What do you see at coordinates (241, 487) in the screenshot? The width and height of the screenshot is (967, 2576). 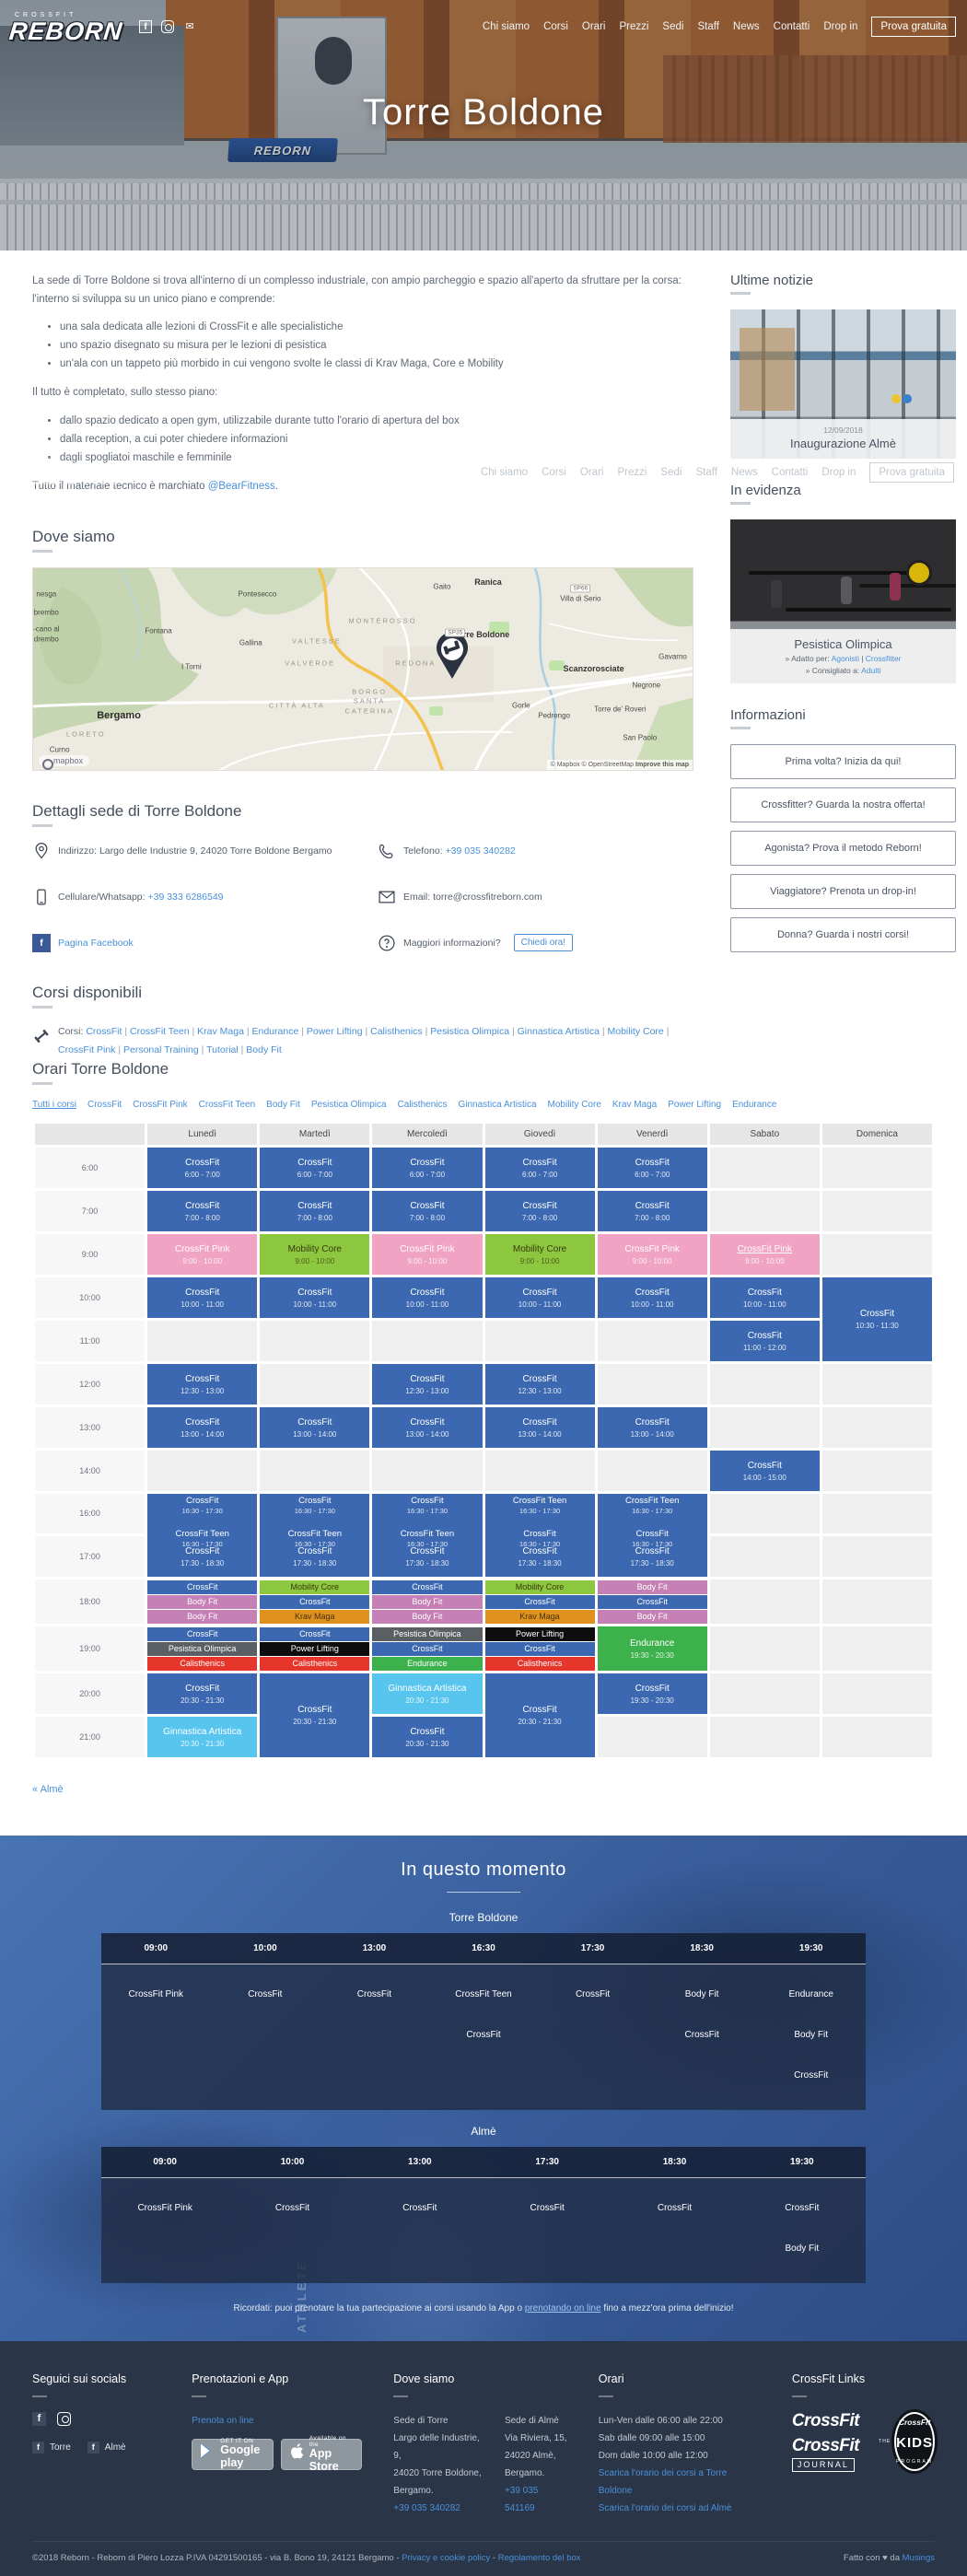 I see `bearfitness-link: @BearFitness` at bounding box center [241, 487].